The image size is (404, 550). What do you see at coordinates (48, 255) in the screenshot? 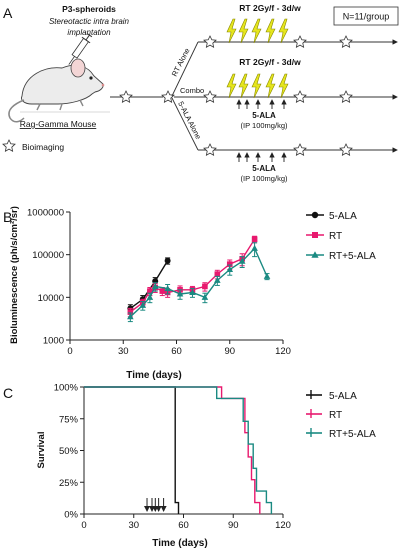
I see `y-tick-label: 100000` at bounding box center [48, 255].